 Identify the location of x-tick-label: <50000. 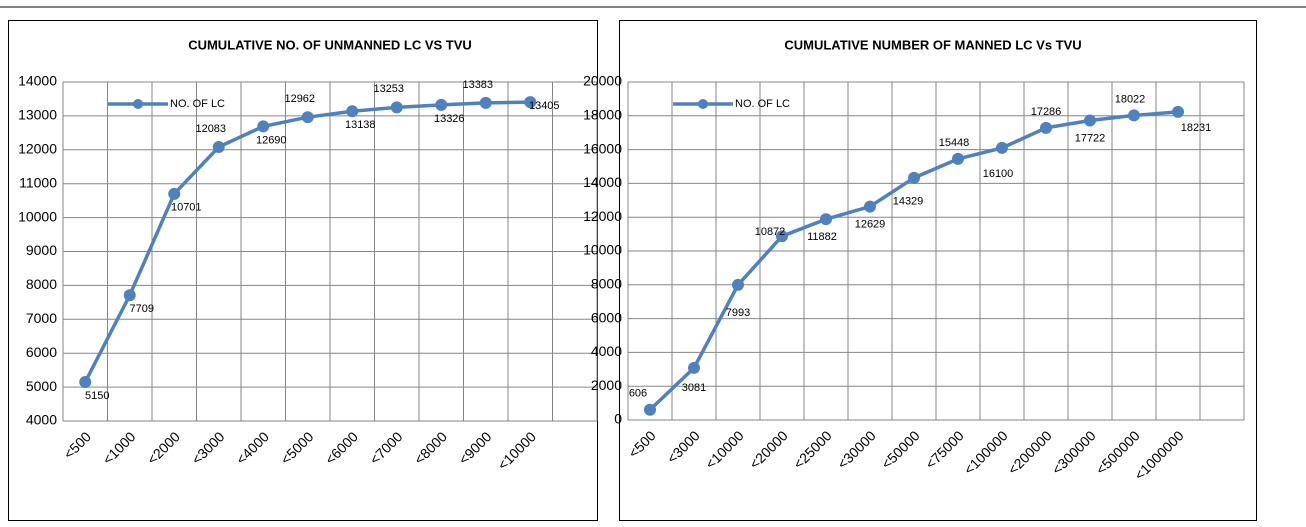
(900, 449).